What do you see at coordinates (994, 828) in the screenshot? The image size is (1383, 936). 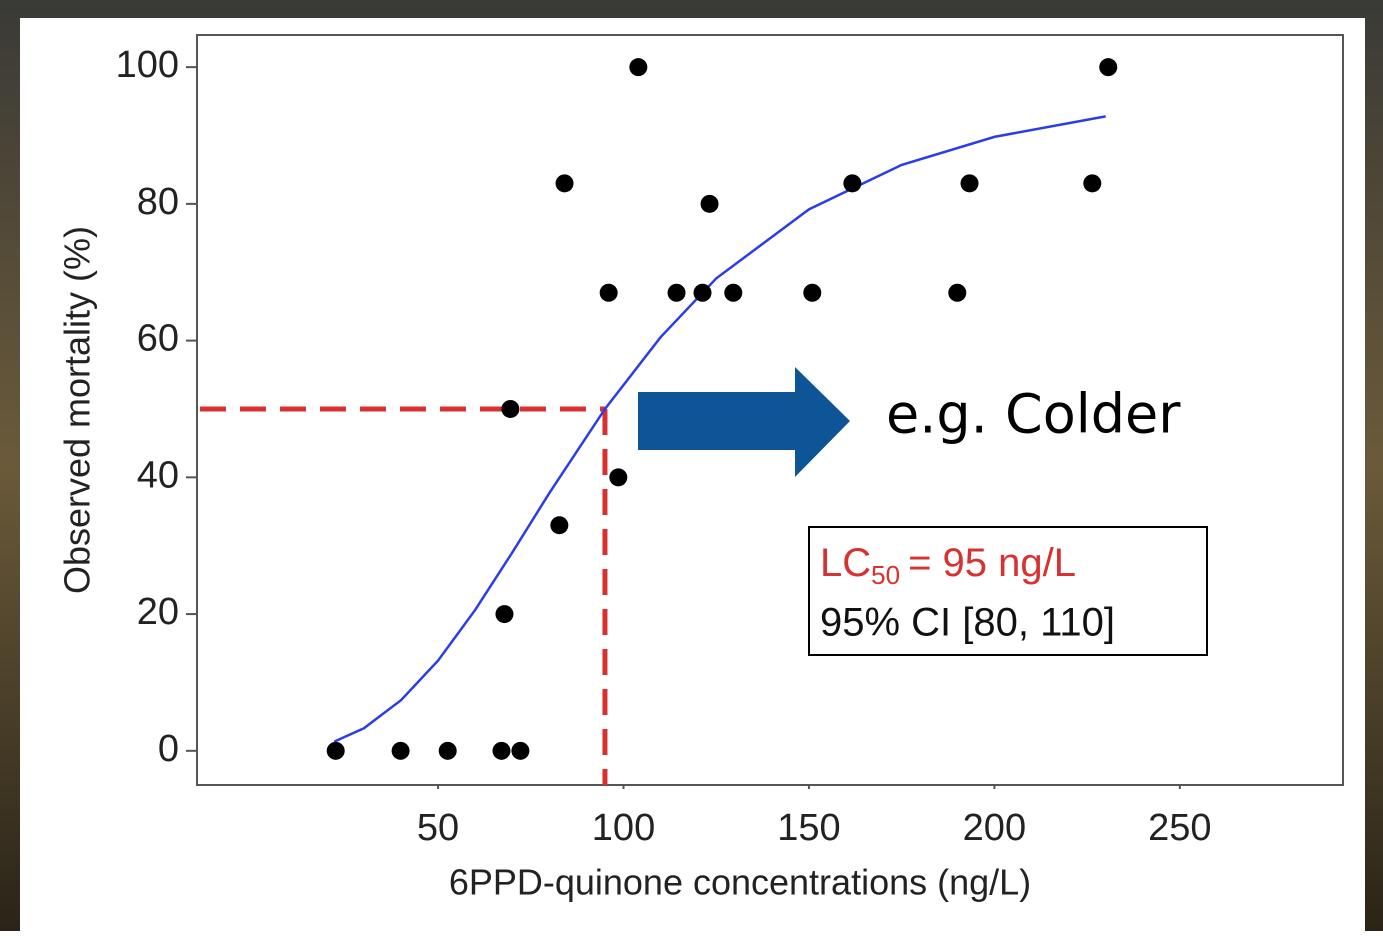 I see `x-tick-label: 200` at bounding box center [994, 828].